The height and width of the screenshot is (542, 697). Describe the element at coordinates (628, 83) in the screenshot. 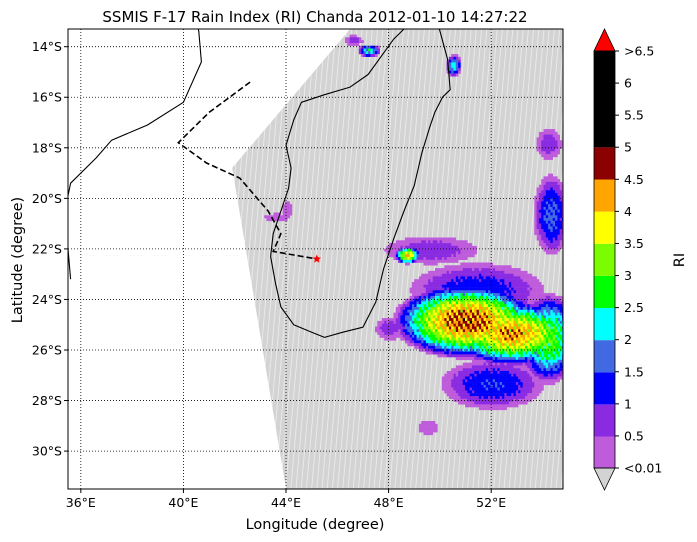

I see `colorbar-tick-label-12: 6` at that location.